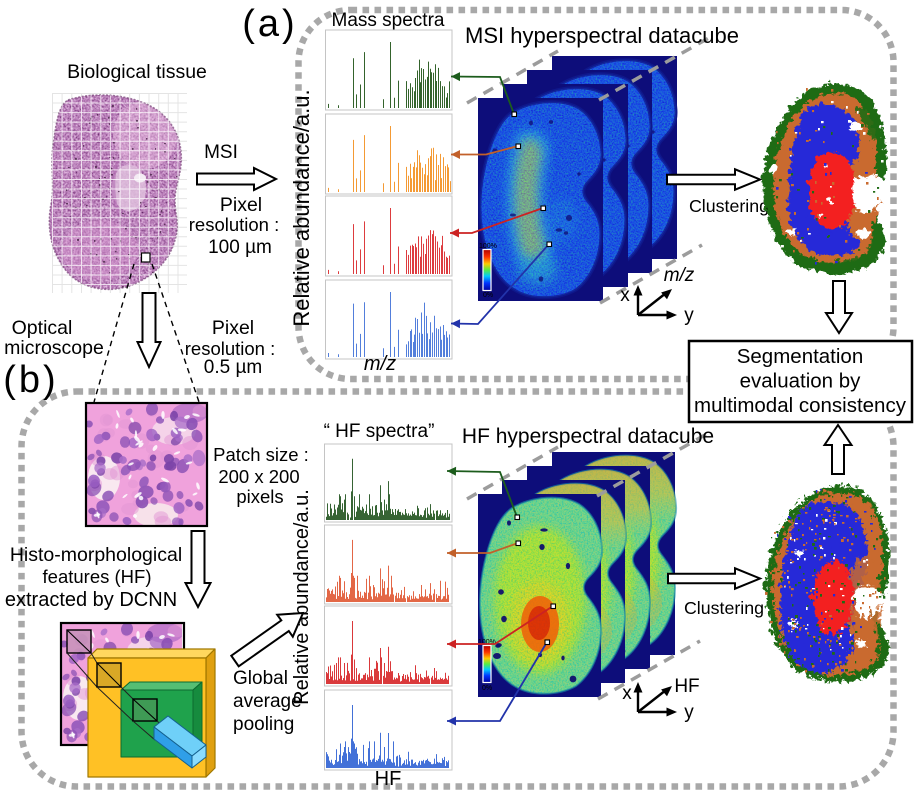  What do you see at coordinates (260, 678) in the screenshot?
I see `svg-text: Global` at bounding box center [260, 678].